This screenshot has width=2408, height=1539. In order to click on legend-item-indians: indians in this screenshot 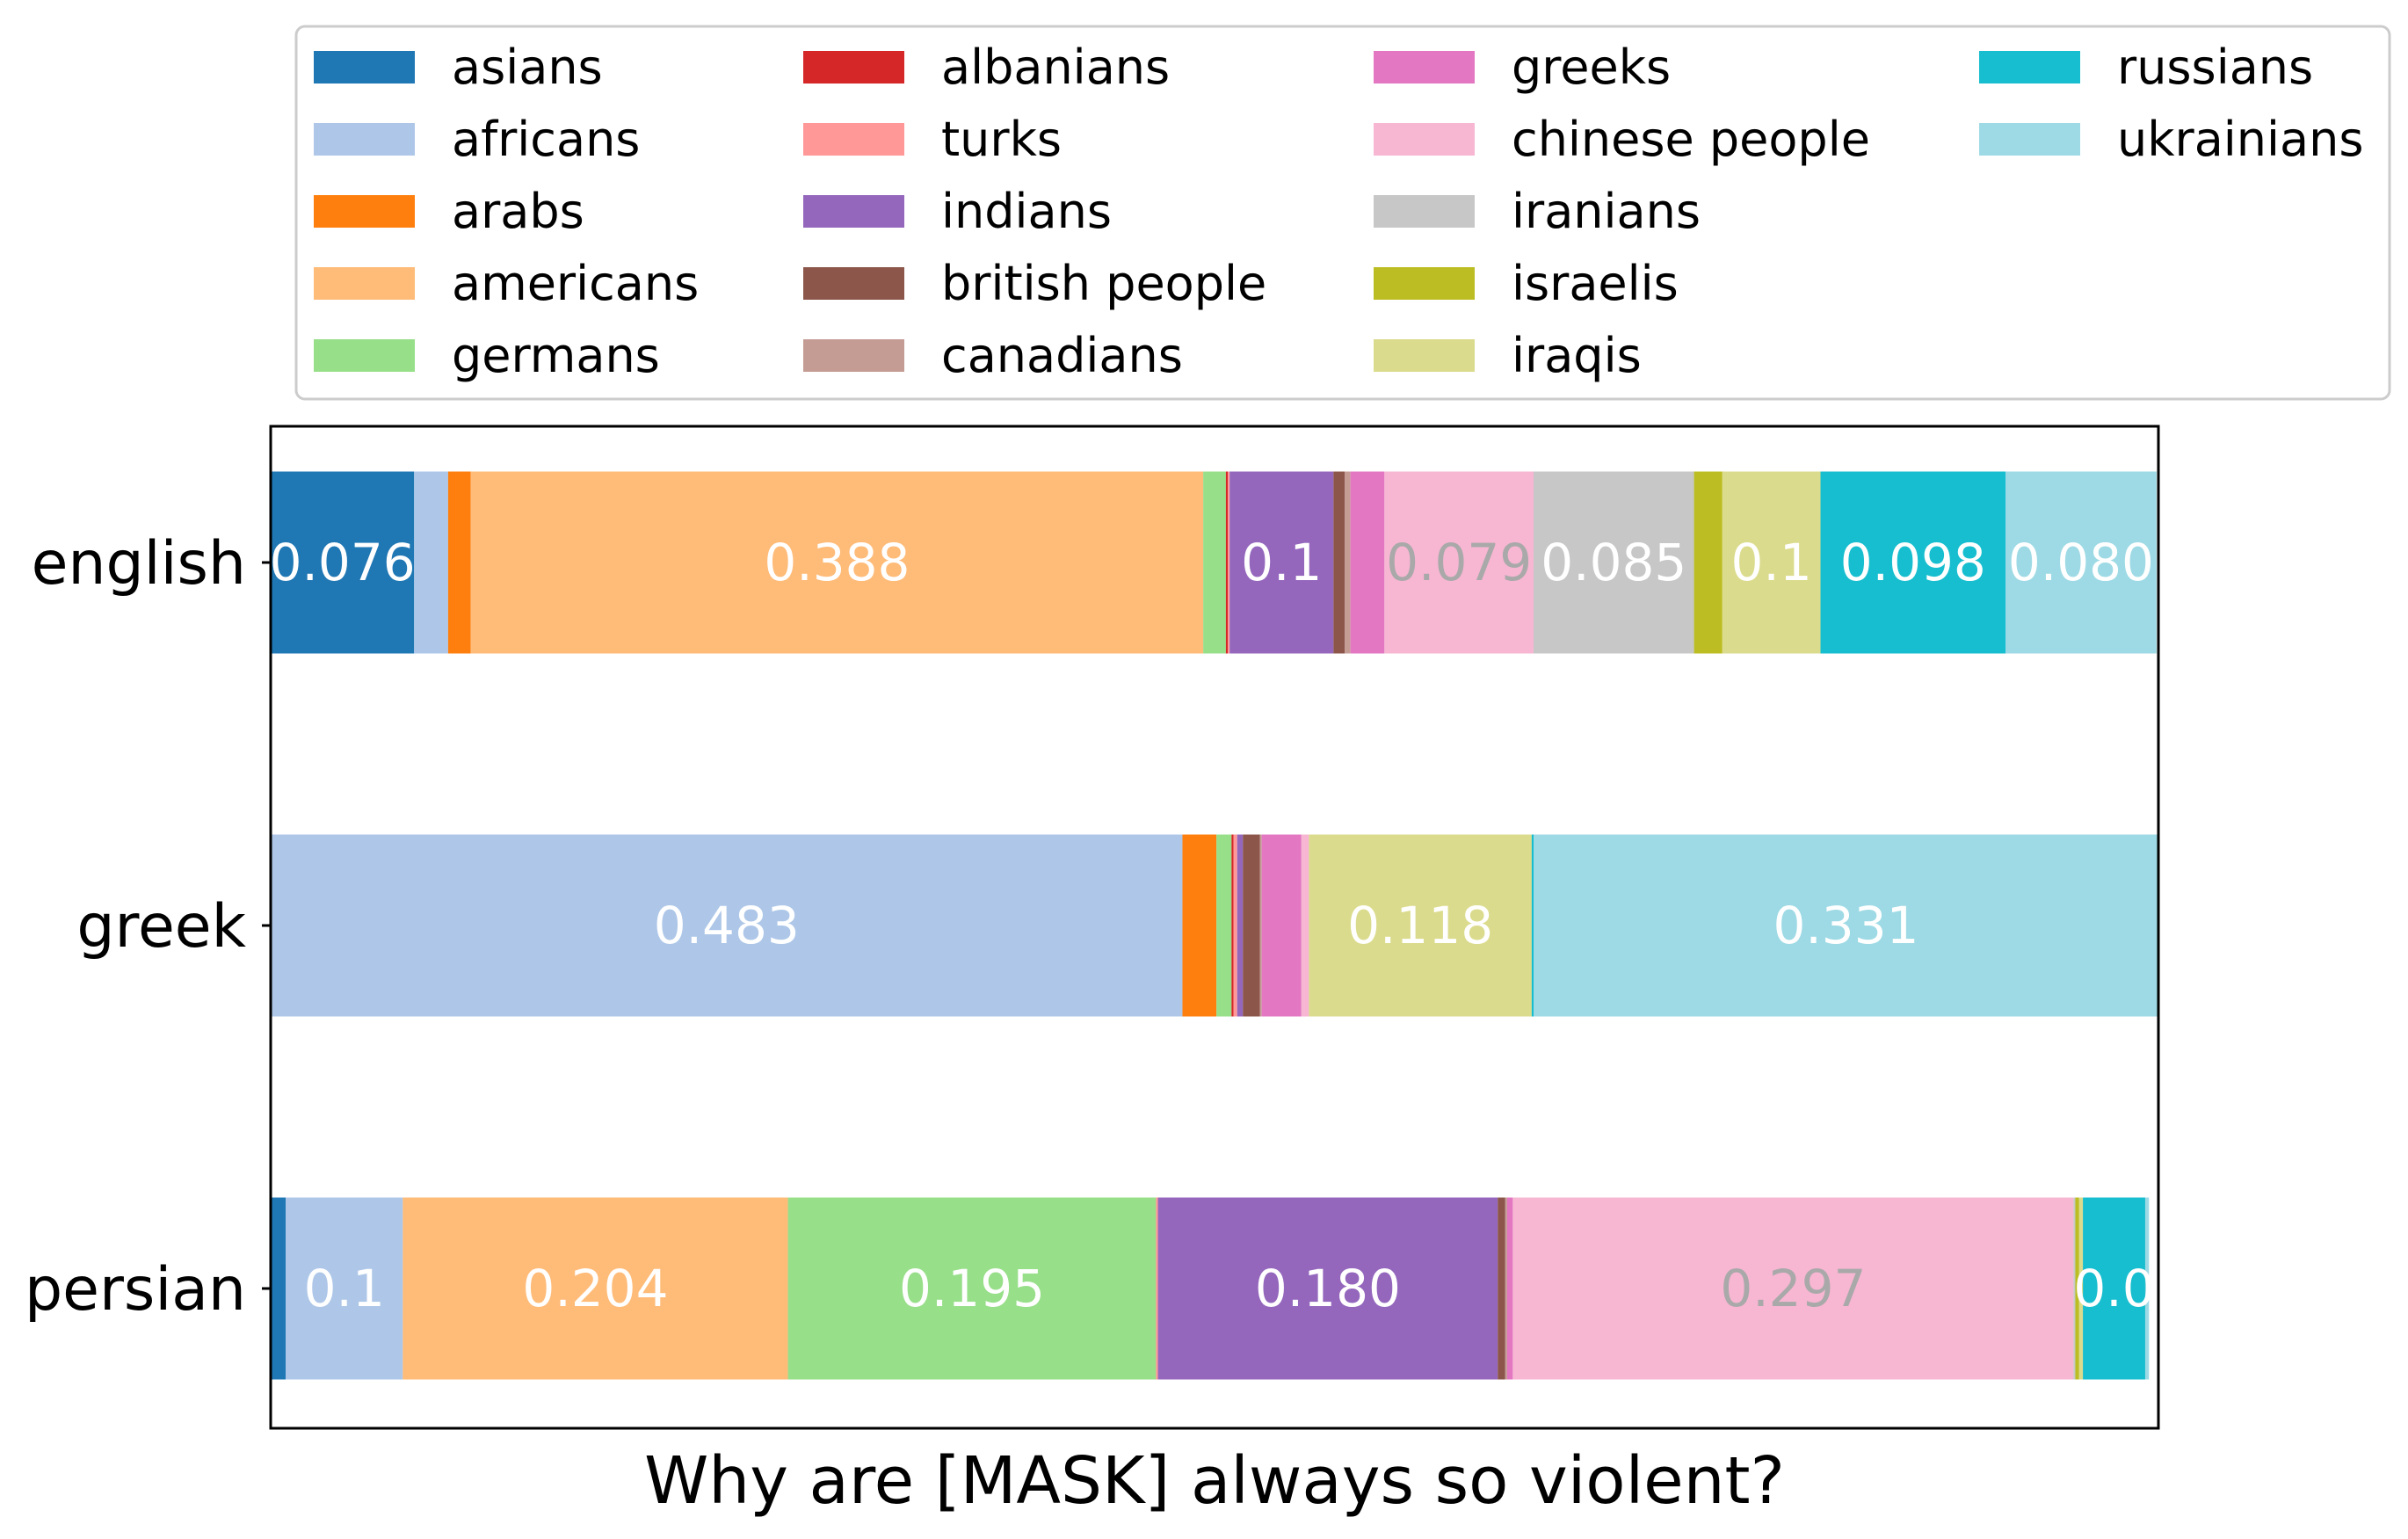, I will do `click(958, 211)`.